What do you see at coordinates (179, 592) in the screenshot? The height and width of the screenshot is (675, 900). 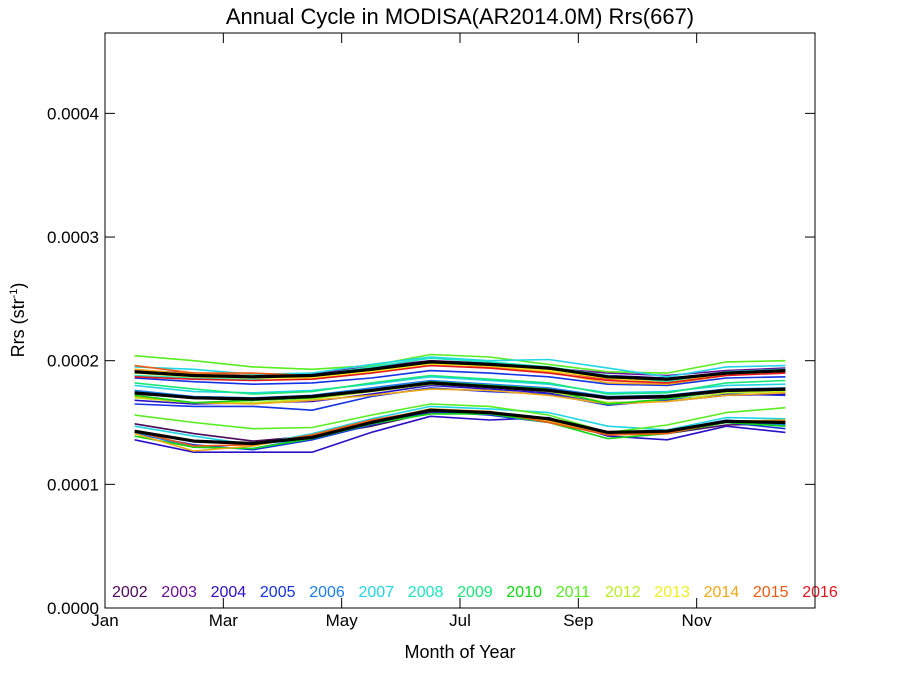 I see `legend-entry-2003: 2003` at bounding box center [179, 592].